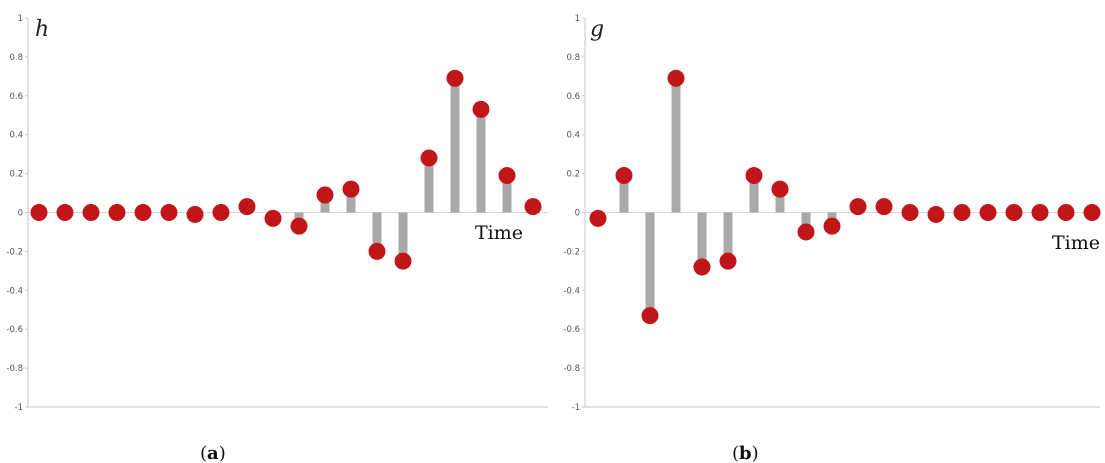 The height and width of the screenshot is (463, 1105). I want to click on panel-b-caption: (b), so click(745, 453).